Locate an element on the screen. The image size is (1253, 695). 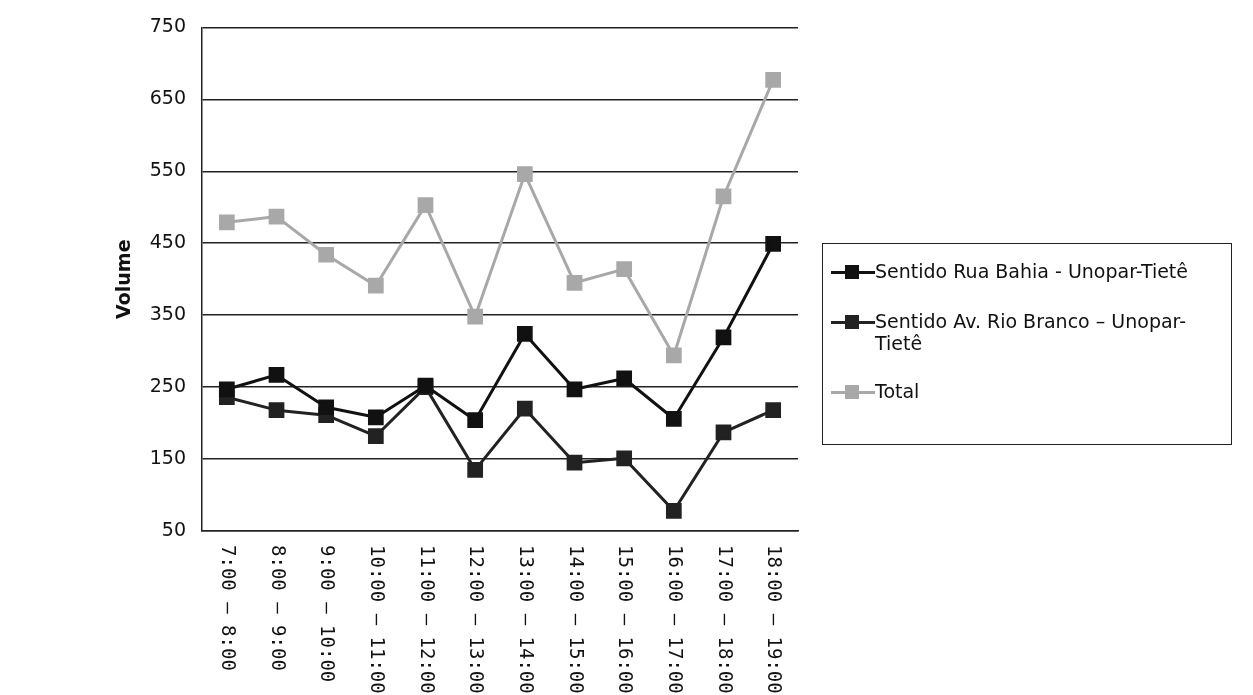
legend-label: Total is located at coordinates (897, 391).